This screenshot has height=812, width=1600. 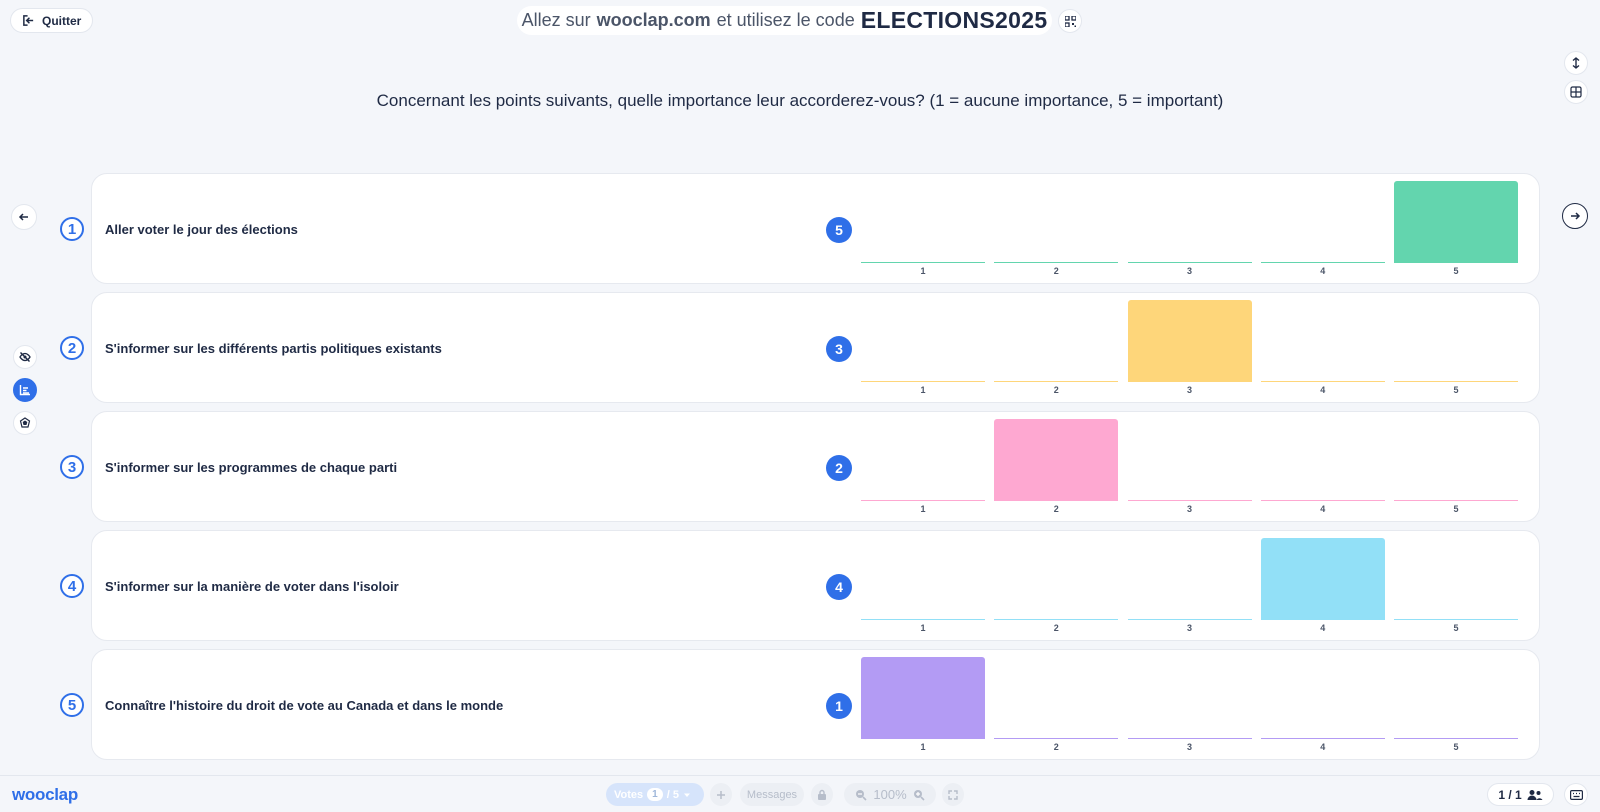 I want to click on messages-button: Messages, so click(x=772, y=794).